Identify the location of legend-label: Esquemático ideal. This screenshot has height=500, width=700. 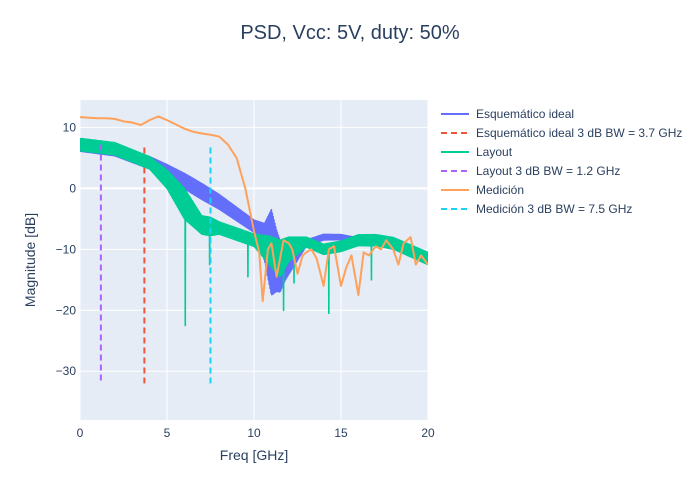
(525, 114).